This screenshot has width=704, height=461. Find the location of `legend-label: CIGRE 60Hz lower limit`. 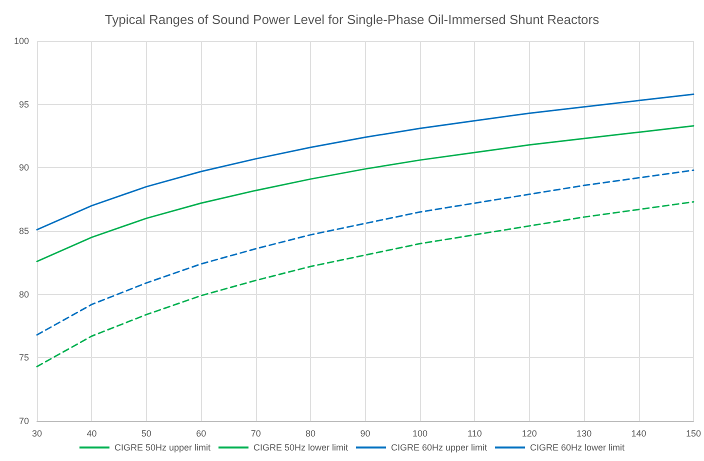

legend-label: CIGRE 60Hz lower limit is located at coordinates (578, 447).